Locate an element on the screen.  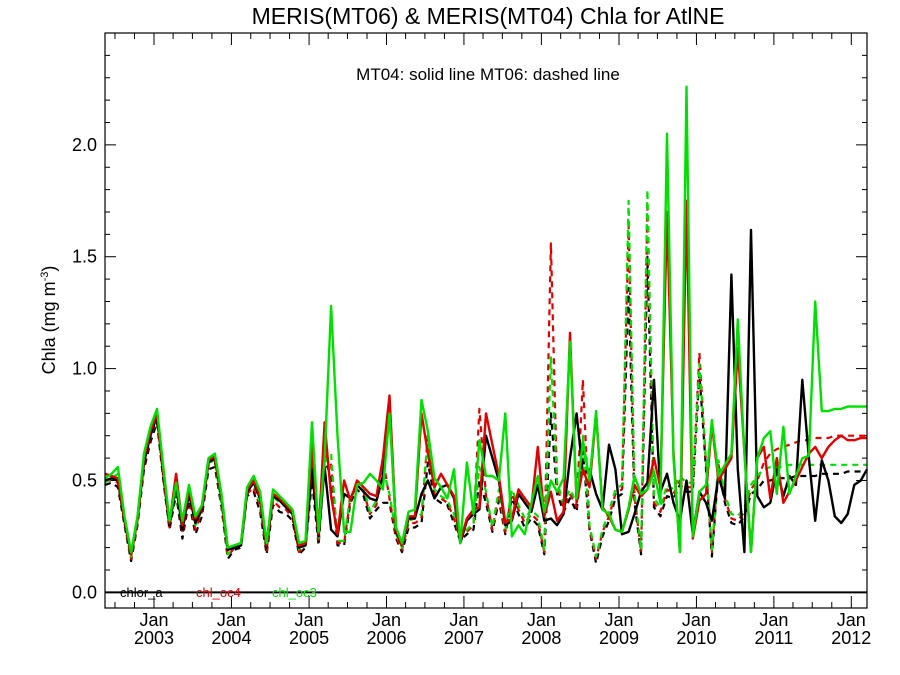
y-axis-label-close: ) is located at coordinates (49, 269).